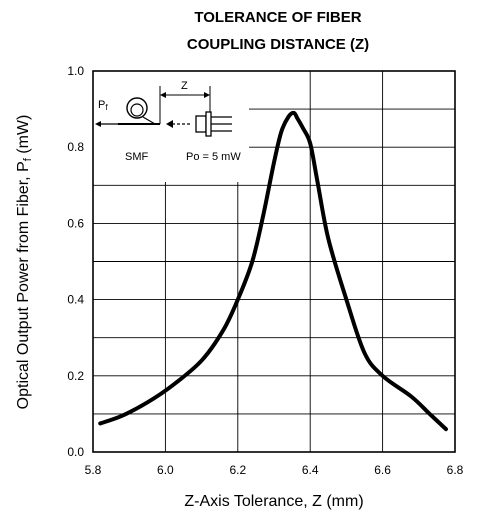 This screenshot has height=517, width=487. Describe the element at coordinates (75, 223) in the screenshot. I see `y-tick-label: 0.6` at that location.